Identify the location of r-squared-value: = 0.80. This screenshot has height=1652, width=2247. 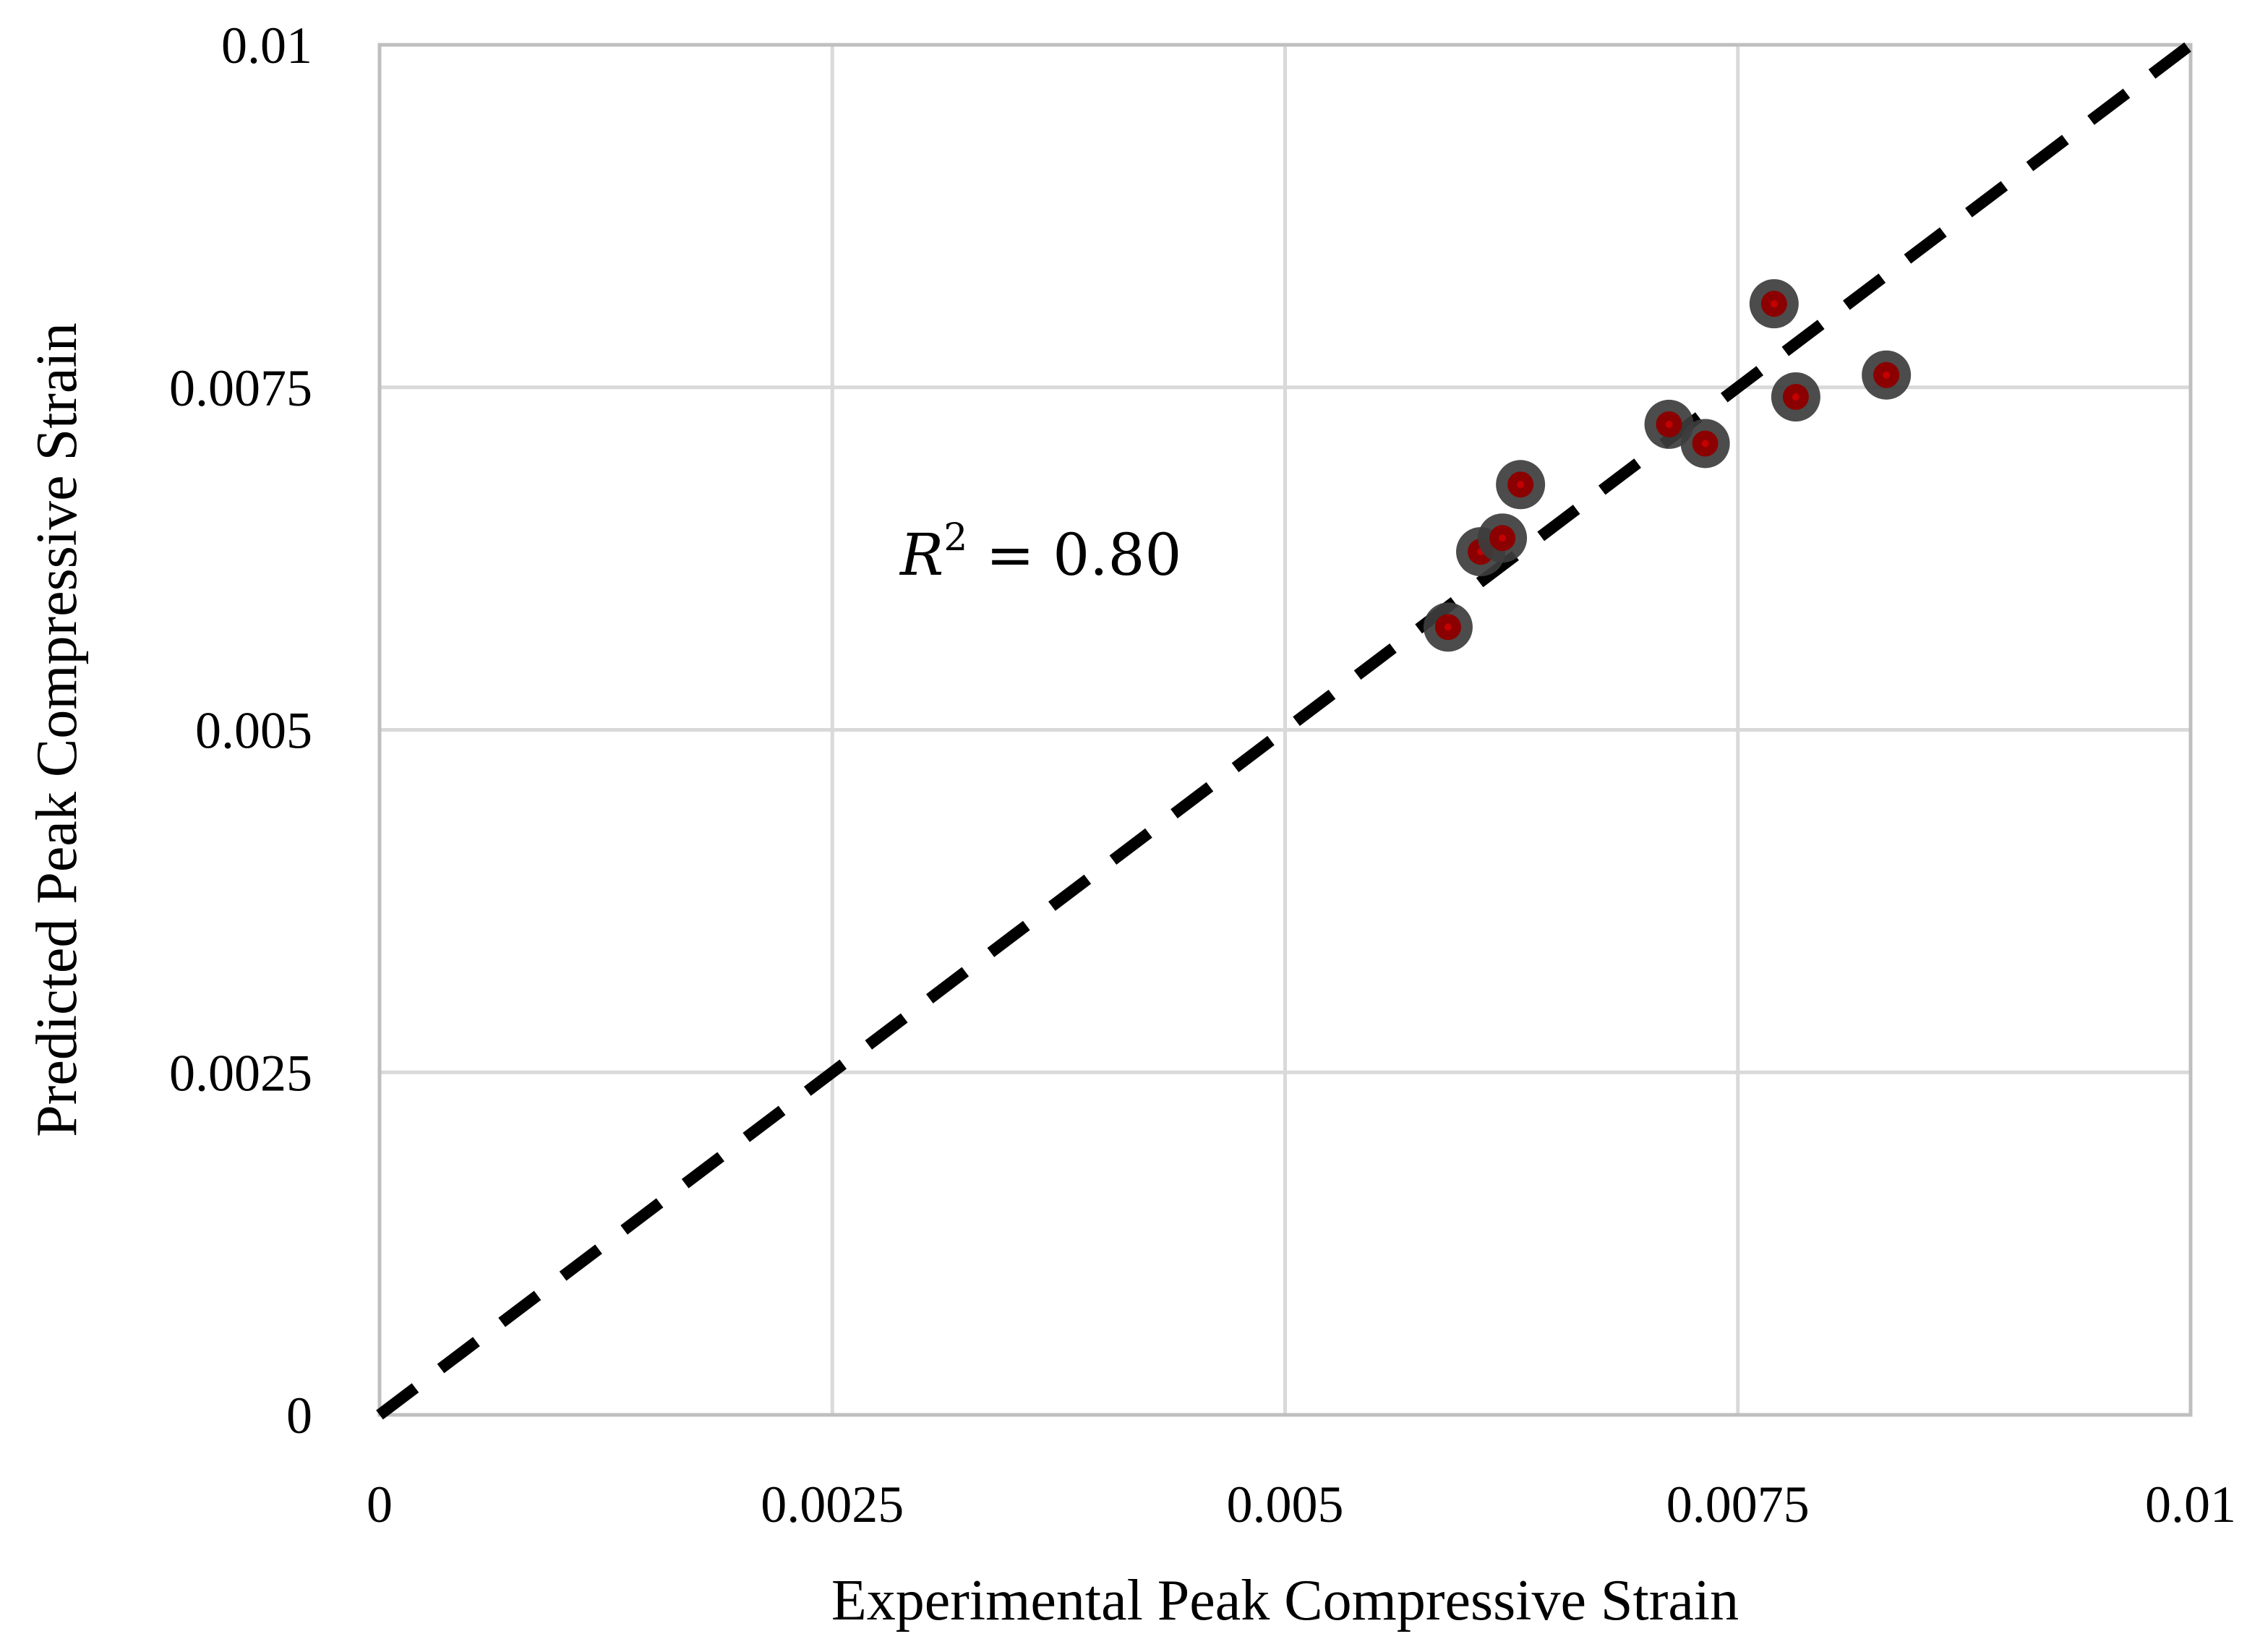
(1074, 555).